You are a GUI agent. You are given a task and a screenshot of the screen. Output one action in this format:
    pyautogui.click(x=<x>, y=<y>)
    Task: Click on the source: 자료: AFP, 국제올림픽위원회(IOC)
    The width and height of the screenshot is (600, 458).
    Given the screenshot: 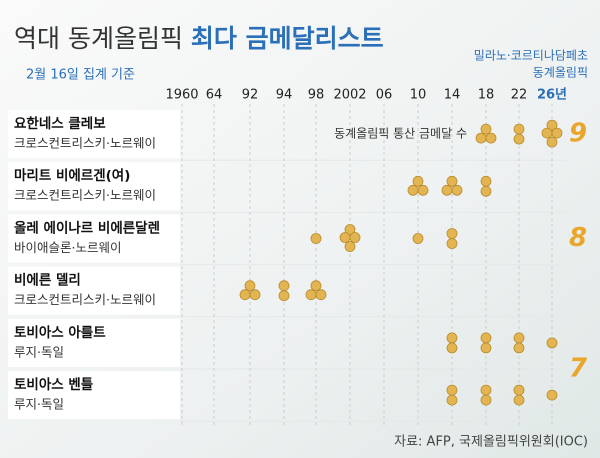 What is the action you would take?
    pyautogui.click(x=491, y=442)
    